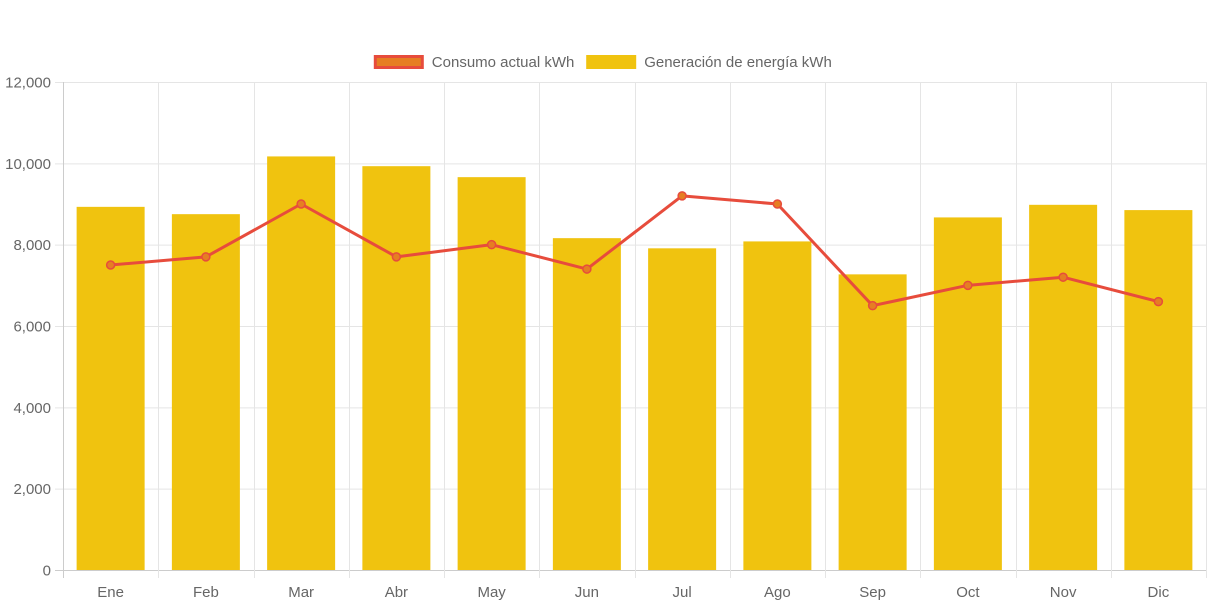 This screenshot has width=1213, height=606. Describe the element at coordinates (301, 592) in the screenshot. I see `x-tick-label: Mar` at that location.